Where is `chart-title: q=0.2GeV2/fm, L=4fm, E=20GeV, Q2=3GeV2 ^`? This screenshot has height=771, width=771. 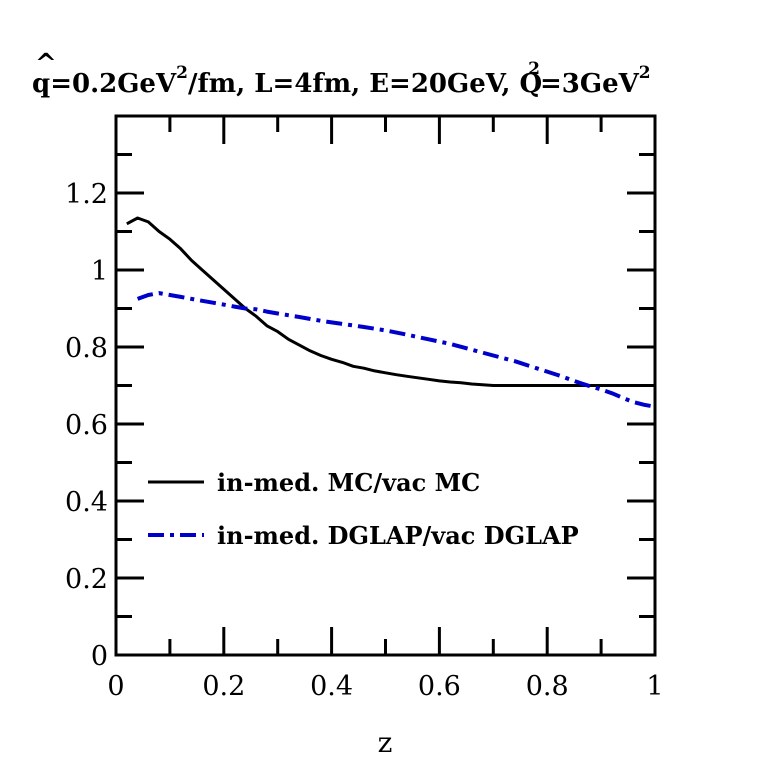 chart-title: q=0.2GeV2/fm, L=4fm, E=20GeV, Q2=3GeV2 ^ is located at coordinates (341, 74).